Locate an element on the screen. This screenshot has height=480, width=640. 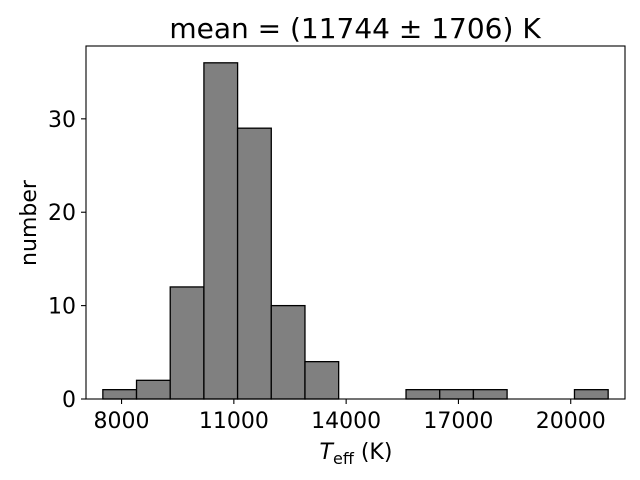
x-tick-label: 8000 is located at coordinates (122, 421).